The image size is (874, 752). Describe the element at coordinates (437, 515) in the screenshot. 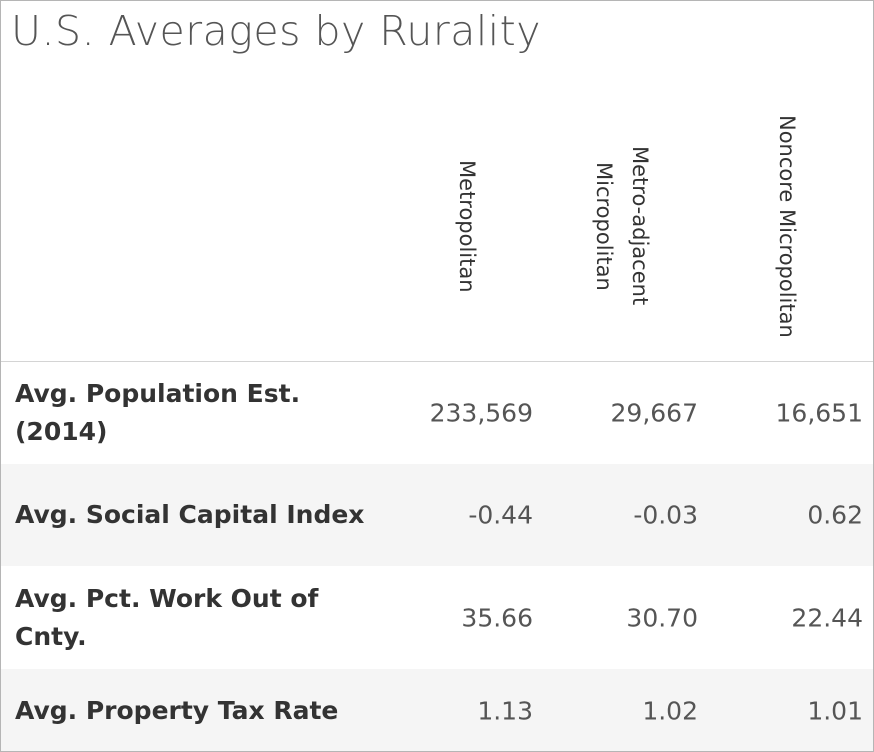

I see `table-row: Avg. Social Capital Index -0.44 -0.03 0.62` at that location.